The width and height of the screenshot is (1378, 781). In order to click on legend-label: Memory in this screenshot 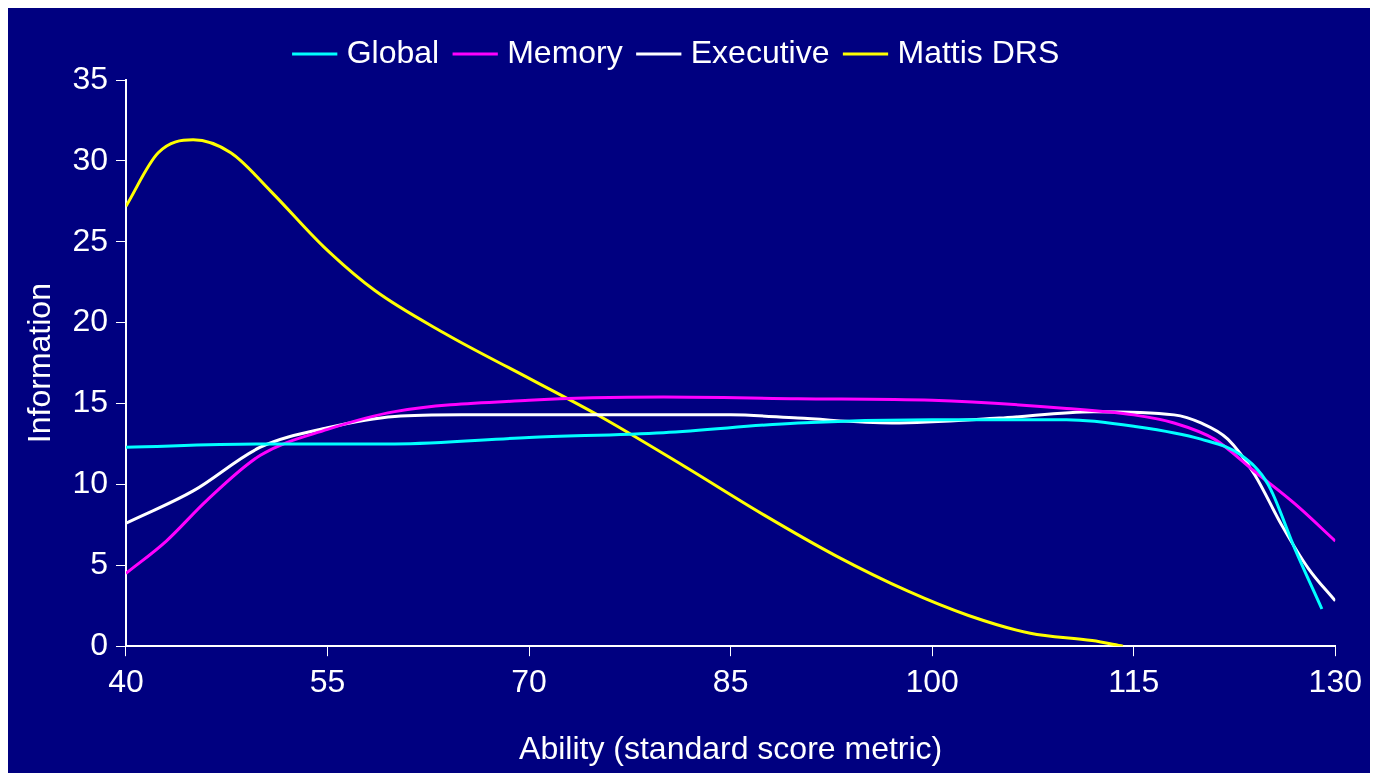, I will do `click(565, 51)`.